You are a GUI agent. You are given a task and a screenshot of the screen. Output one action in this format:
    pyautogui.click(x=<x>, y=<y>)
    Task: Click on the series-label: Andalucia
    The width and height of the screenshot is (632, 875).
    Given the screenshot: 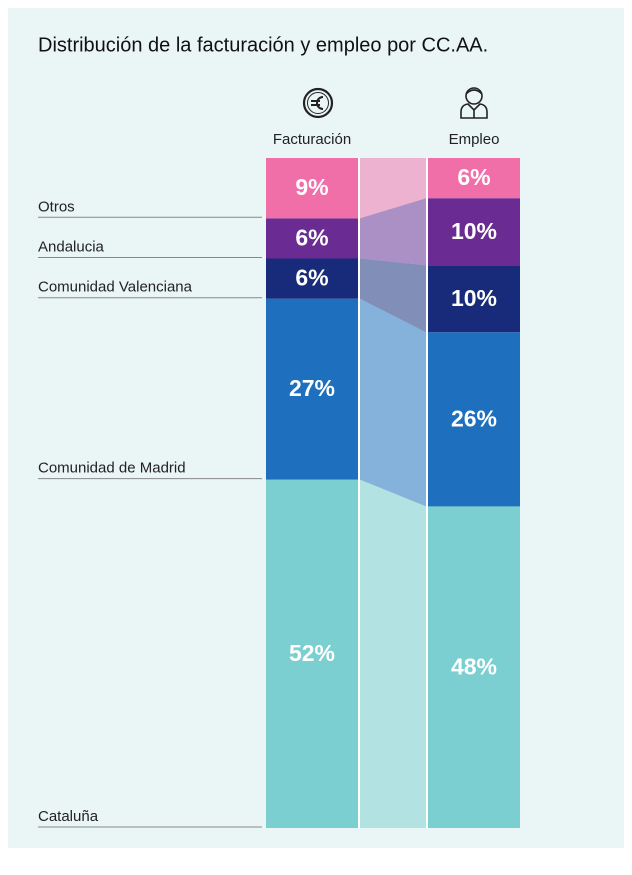 What is the action you would take?
    pyautogui.click(x=71, y=246)
    